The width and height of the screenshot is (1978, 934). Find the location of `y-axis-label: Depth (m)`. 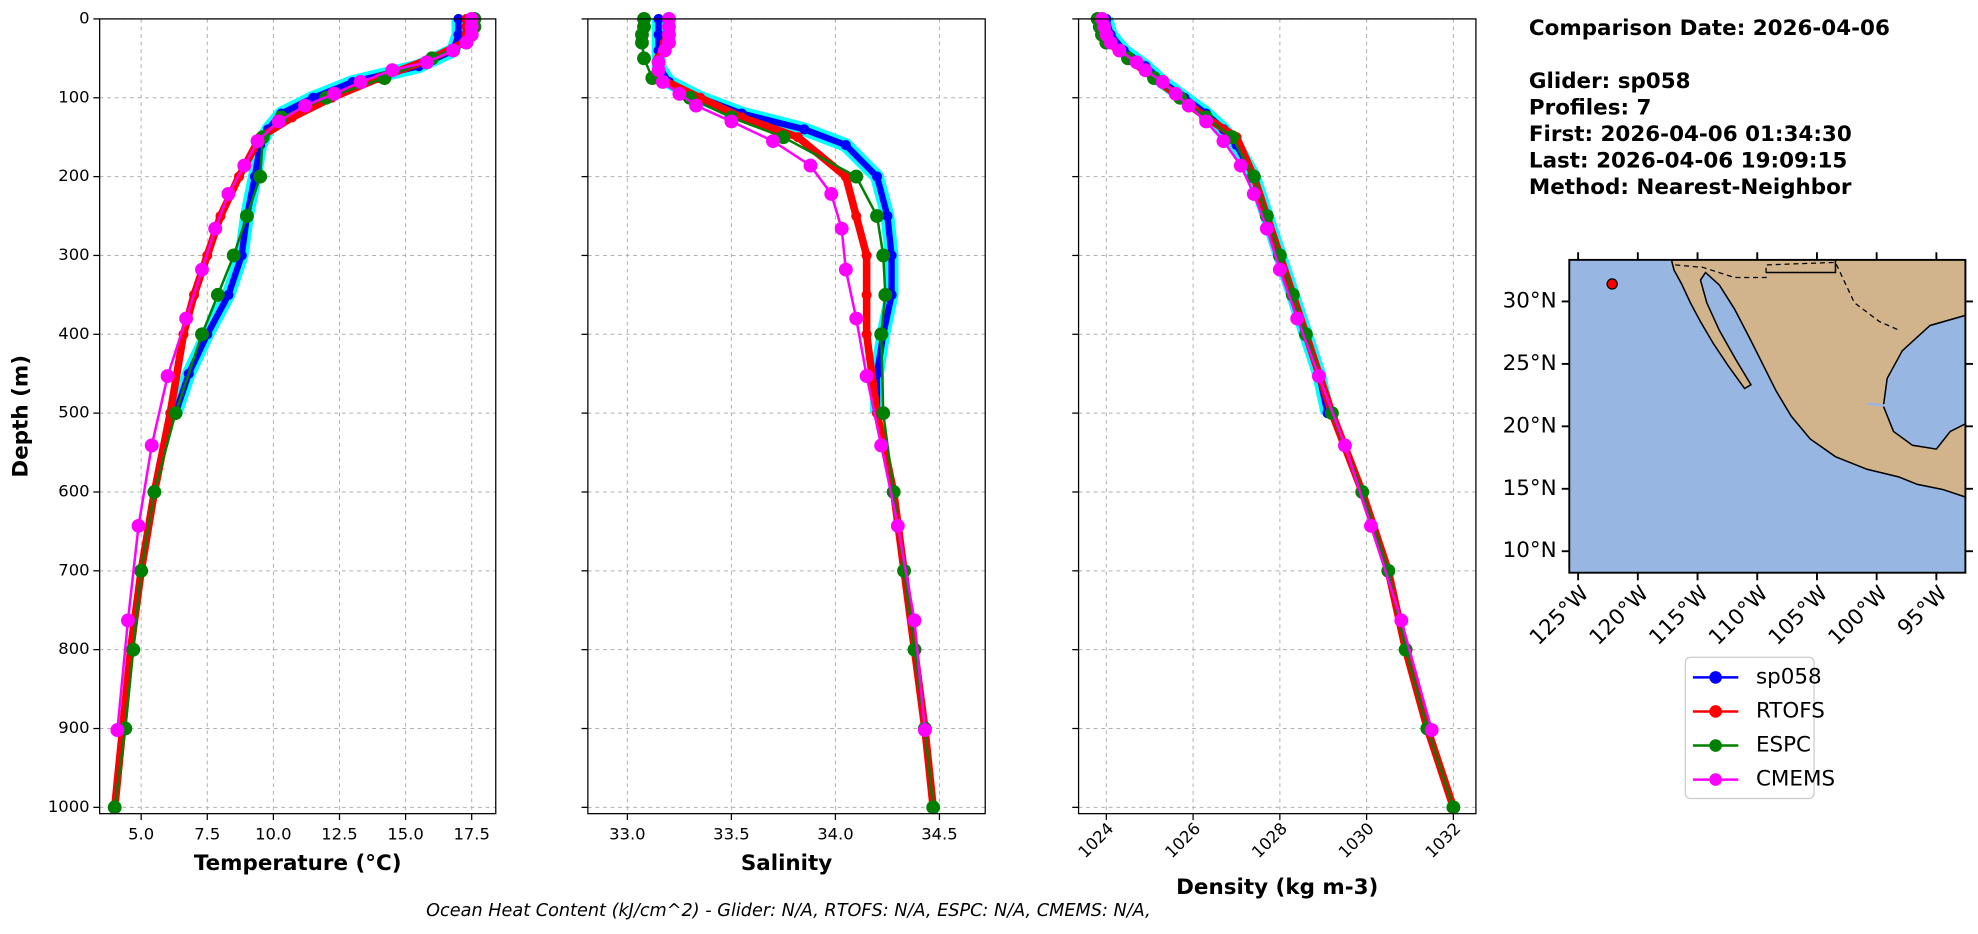

y-axis-label: Depth (m) is located at coordinates (20, 416).